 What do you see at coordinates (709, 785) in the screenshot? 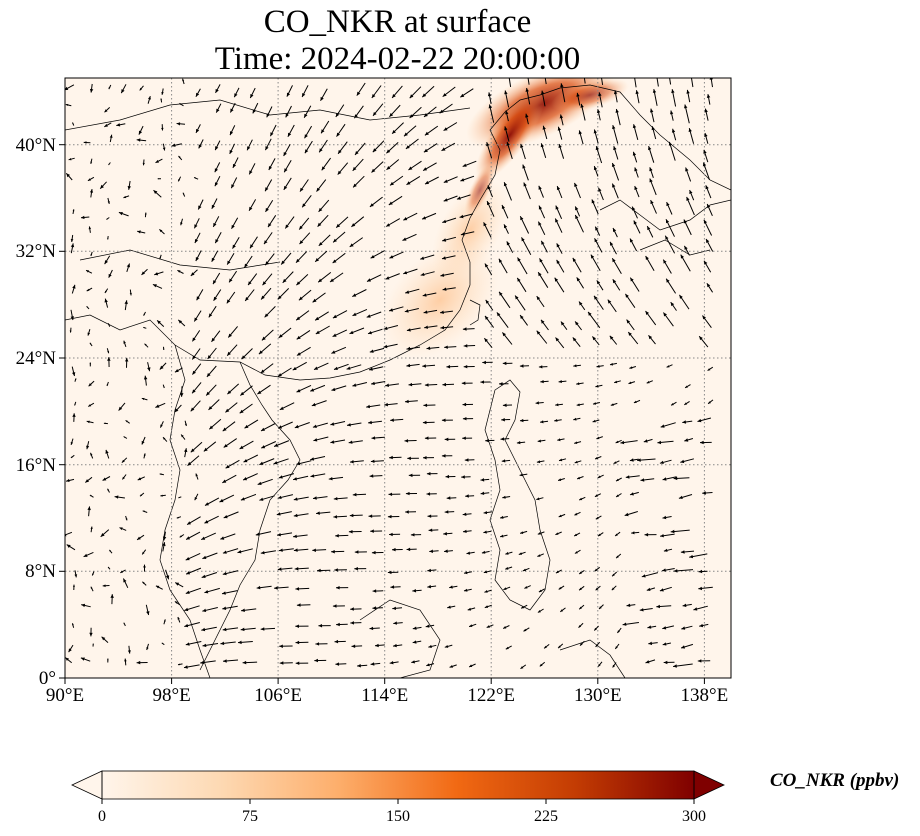
I see `colorbar-extend-max` at bounding box center [709, 785].